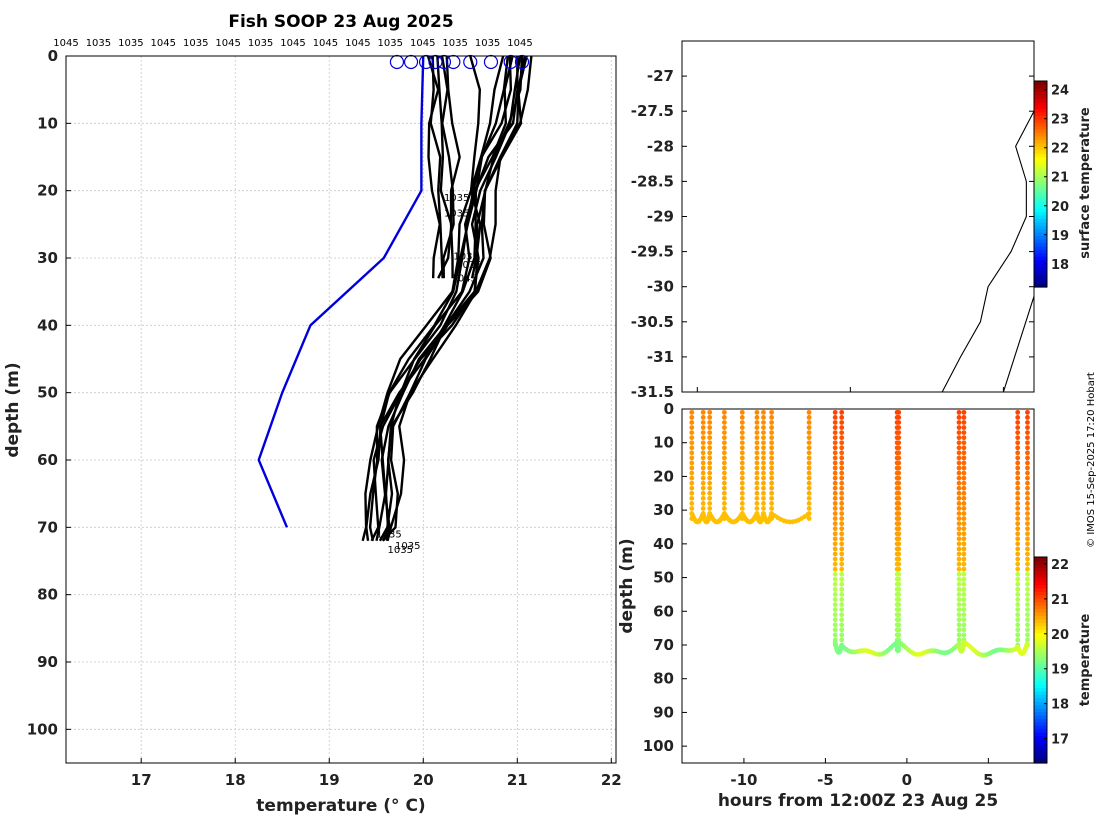  I want to click on surface-marker-circle, so click(491, 62).